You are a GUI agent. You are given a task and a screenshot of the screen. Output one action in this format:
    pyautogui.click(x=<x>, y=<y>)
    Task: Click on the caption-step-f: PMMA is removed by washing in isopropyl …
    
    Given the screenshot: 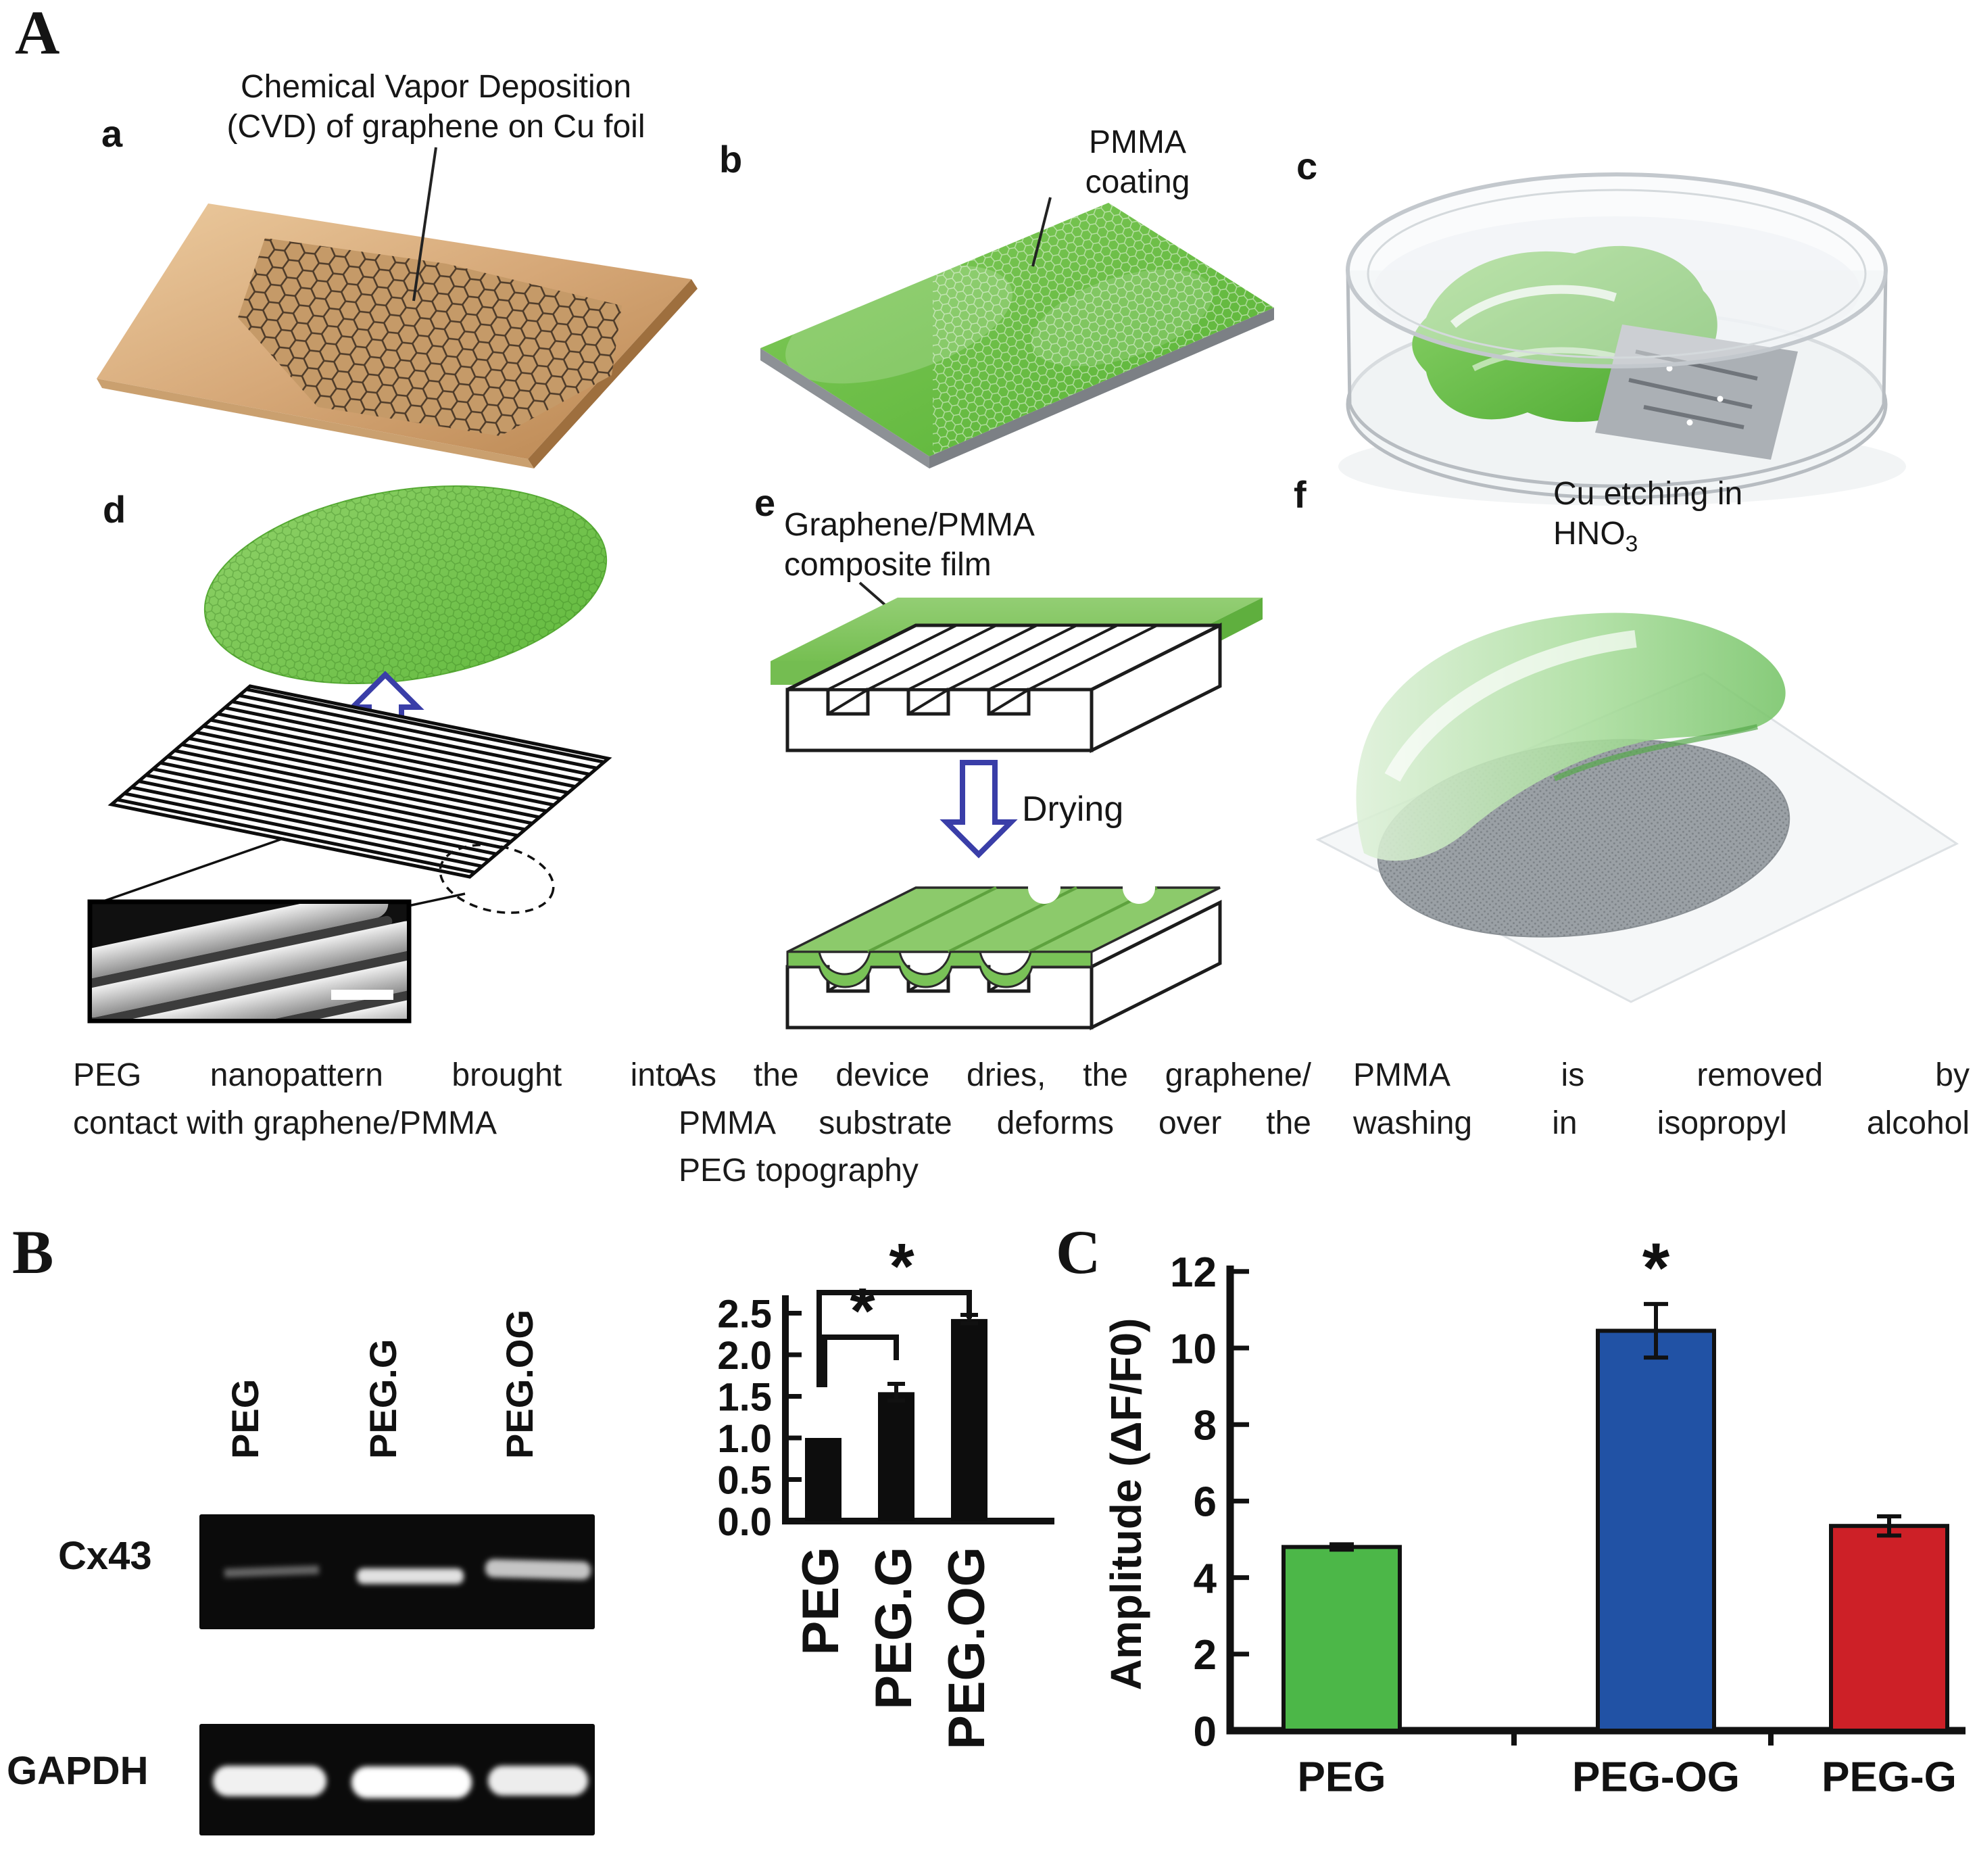 What is the action you would take?
    pyautogui.click(x=1661, y=1099)
    